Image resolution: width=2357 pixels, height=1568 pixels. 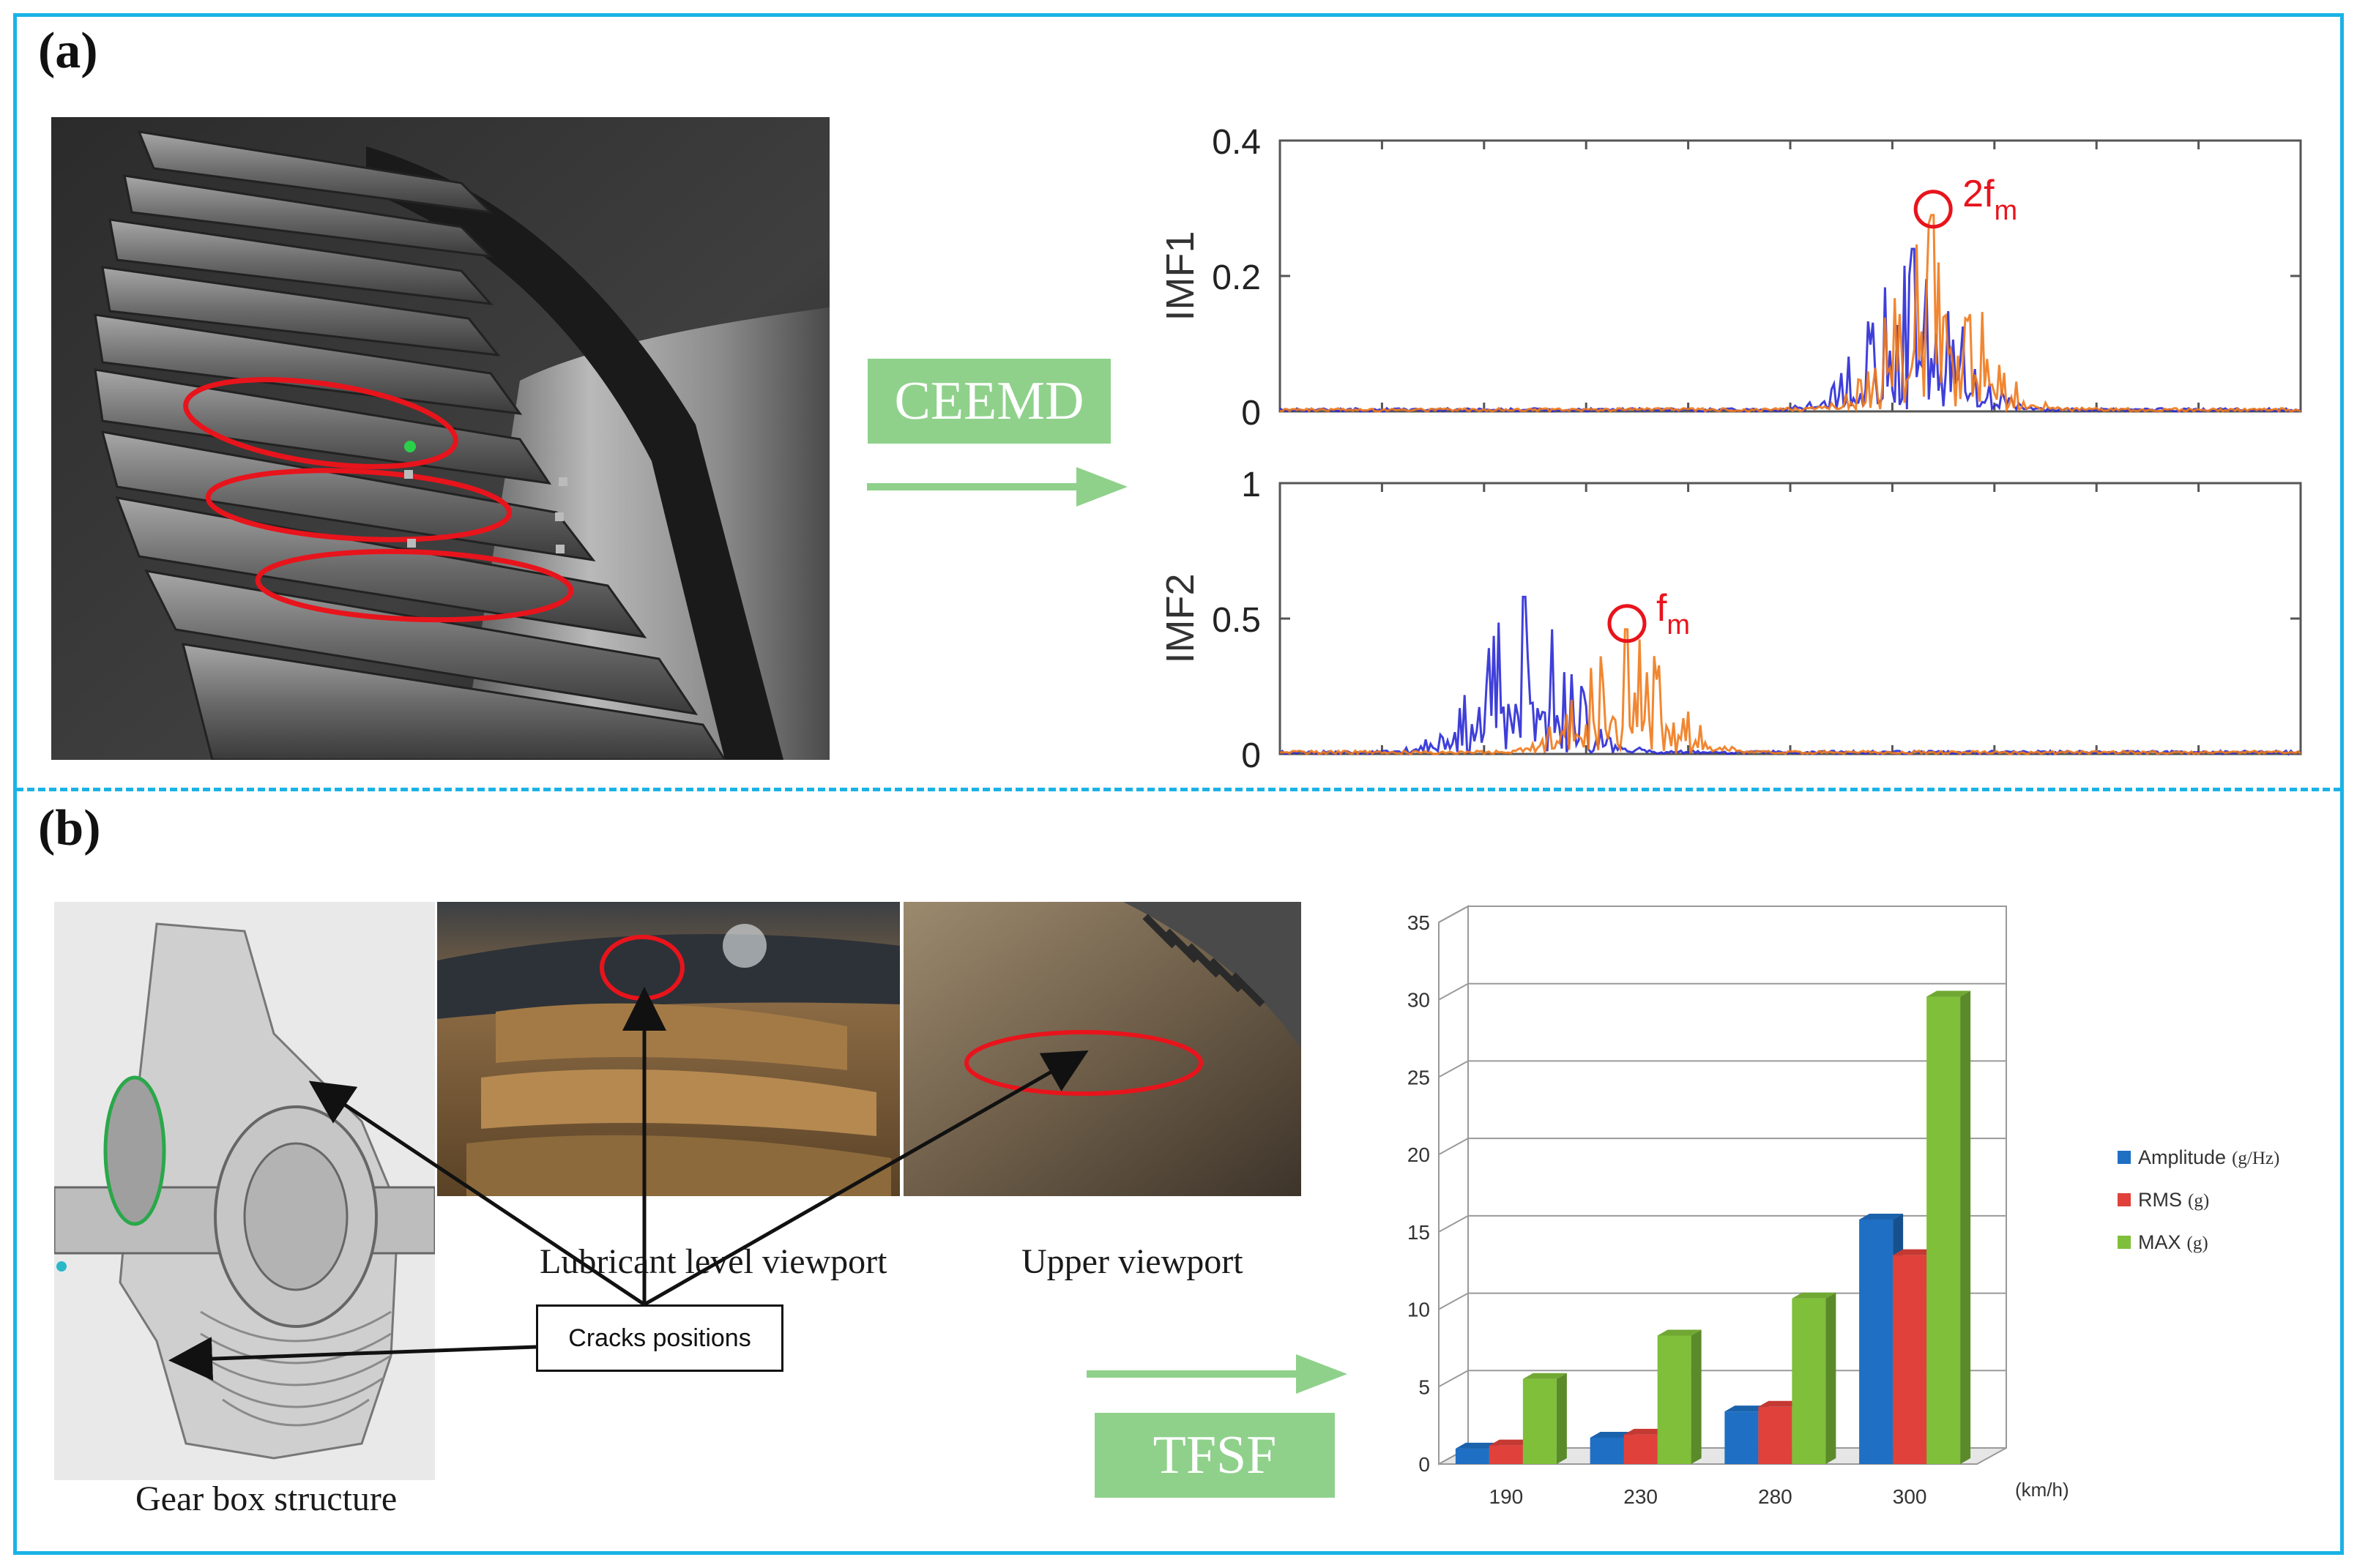 I want to click on legend-name: Amplitude, so click(x=2182, y=1157).